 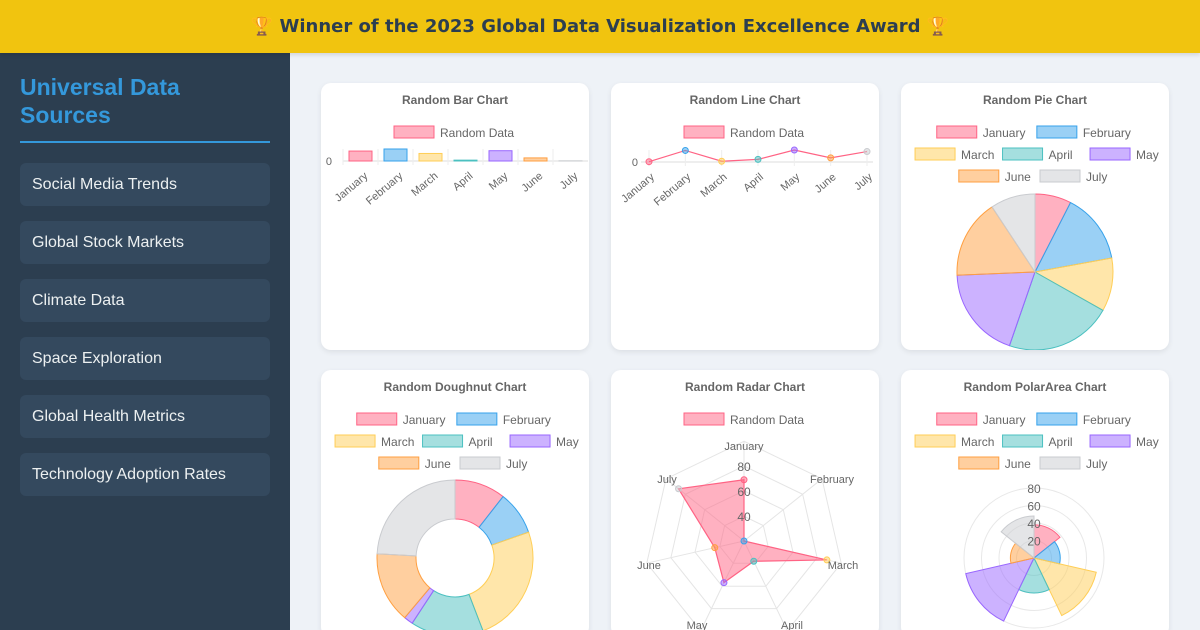 I want to click on svg-text: 60, so click(x=1034, y=507).